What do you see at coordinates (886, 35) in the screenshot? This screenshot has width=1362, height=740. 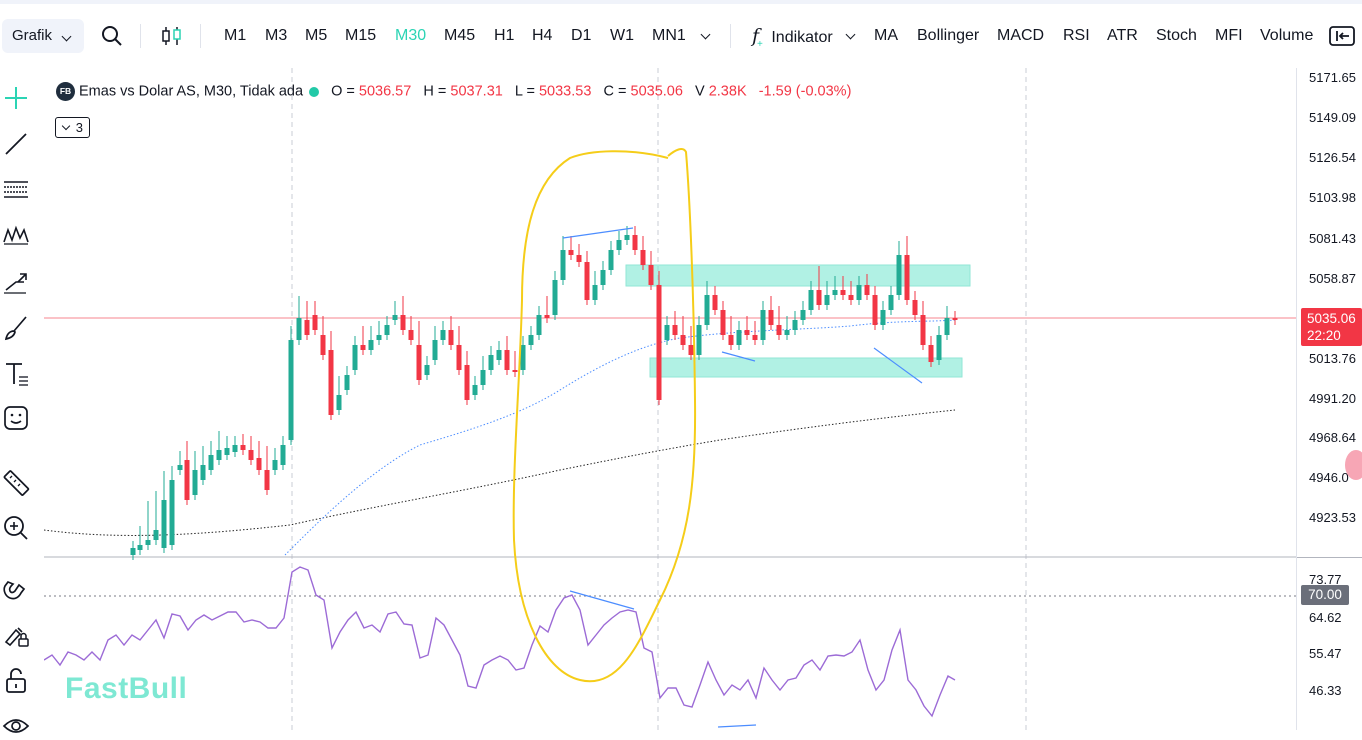 I see `indicator-ma: MA` at bounding box center [886, 35].